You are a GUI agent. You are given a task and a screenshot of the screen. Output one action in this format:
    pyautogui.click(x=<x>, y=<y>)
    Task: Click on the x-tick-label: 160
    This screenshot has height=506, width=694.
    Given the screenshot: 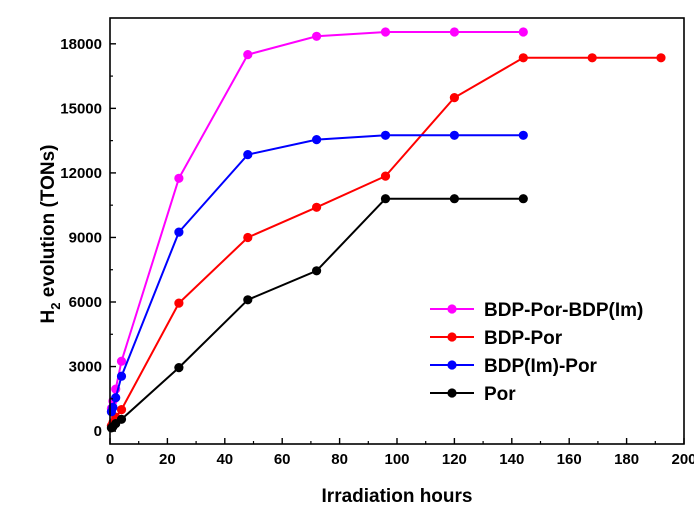 What is the action you would take?
    pyautogui.click(x=569, y=459)
    